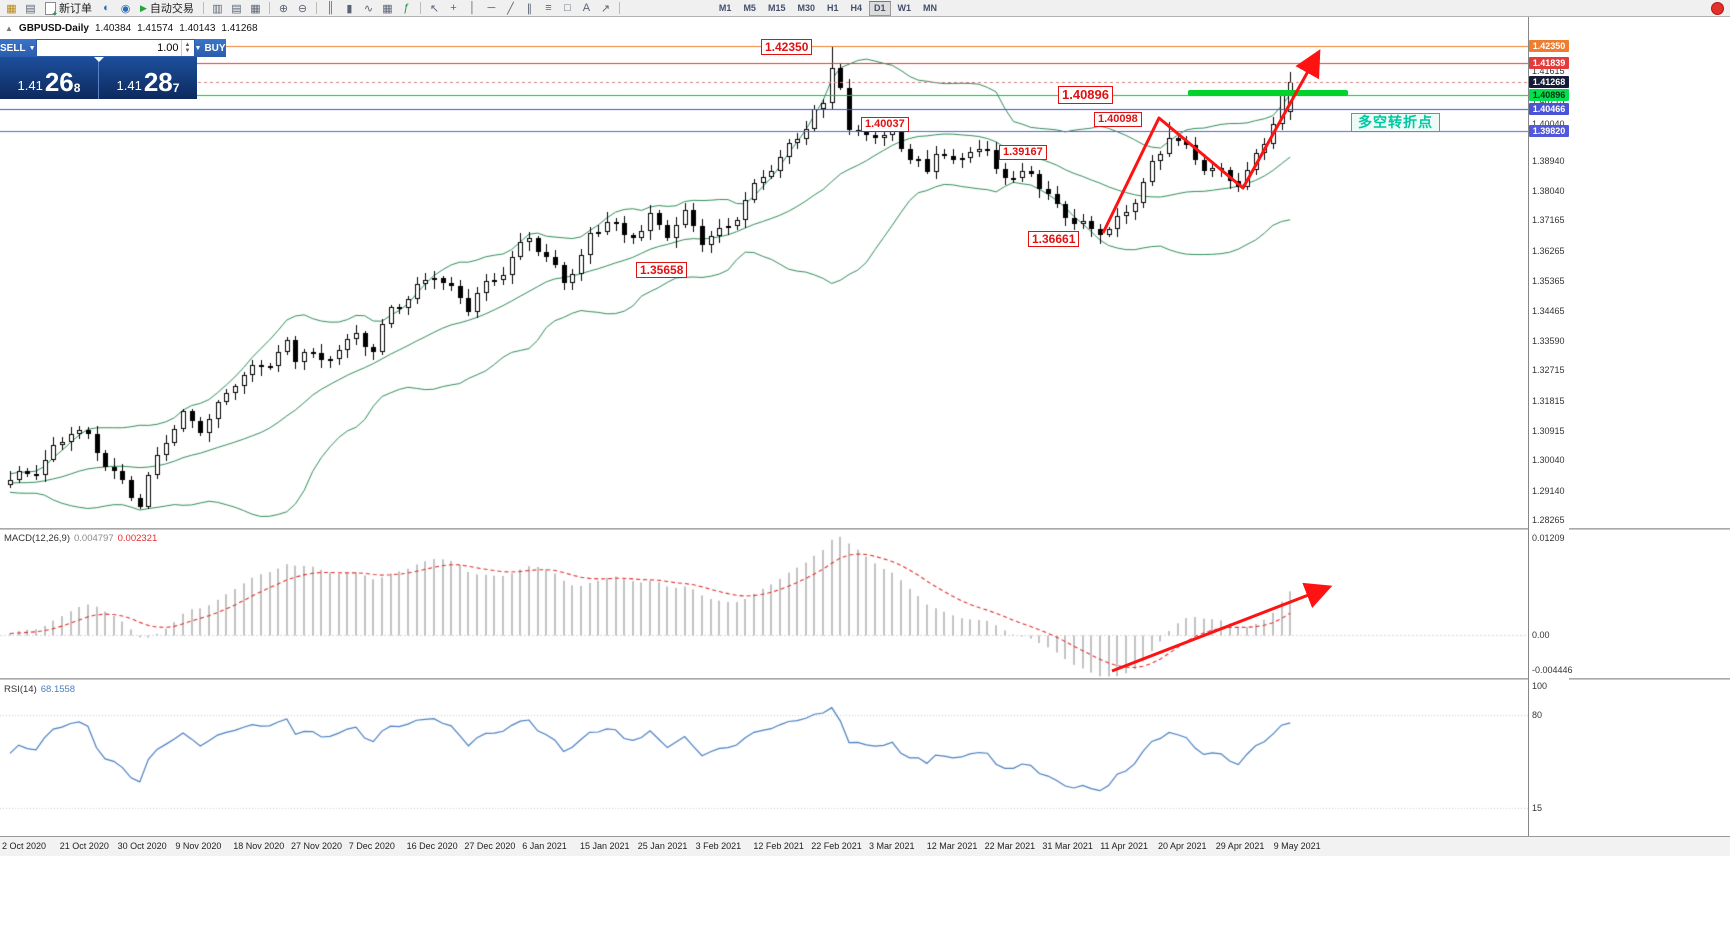 The width and height of the screenshot is (1730, 939). What do you see at coordinates (865, 679) in the screenshot?
I see `rsi-panel-resize-handle` at bounding box center [865, 679].